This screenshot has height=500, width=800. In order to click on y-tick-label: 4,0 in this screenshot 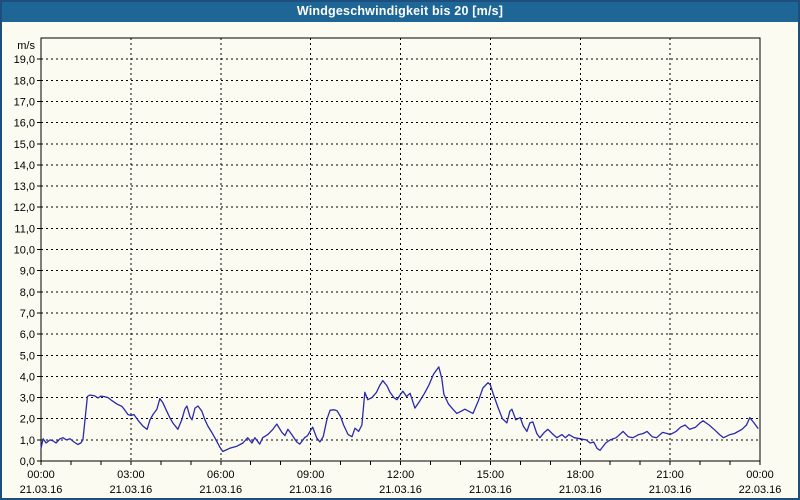, I will do `click(27, 377)`.